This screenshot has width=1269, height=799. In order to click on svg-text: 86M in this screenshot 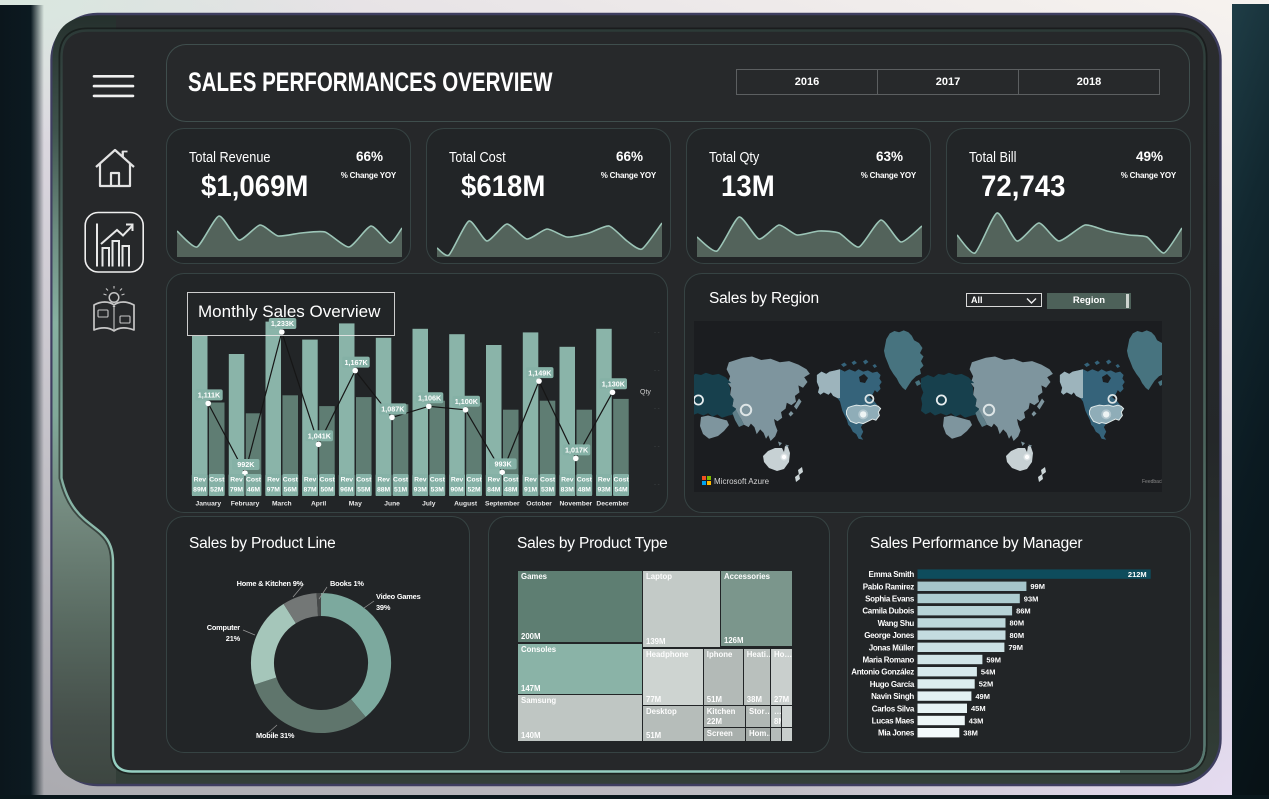, I will do `click(1023, 611)`.